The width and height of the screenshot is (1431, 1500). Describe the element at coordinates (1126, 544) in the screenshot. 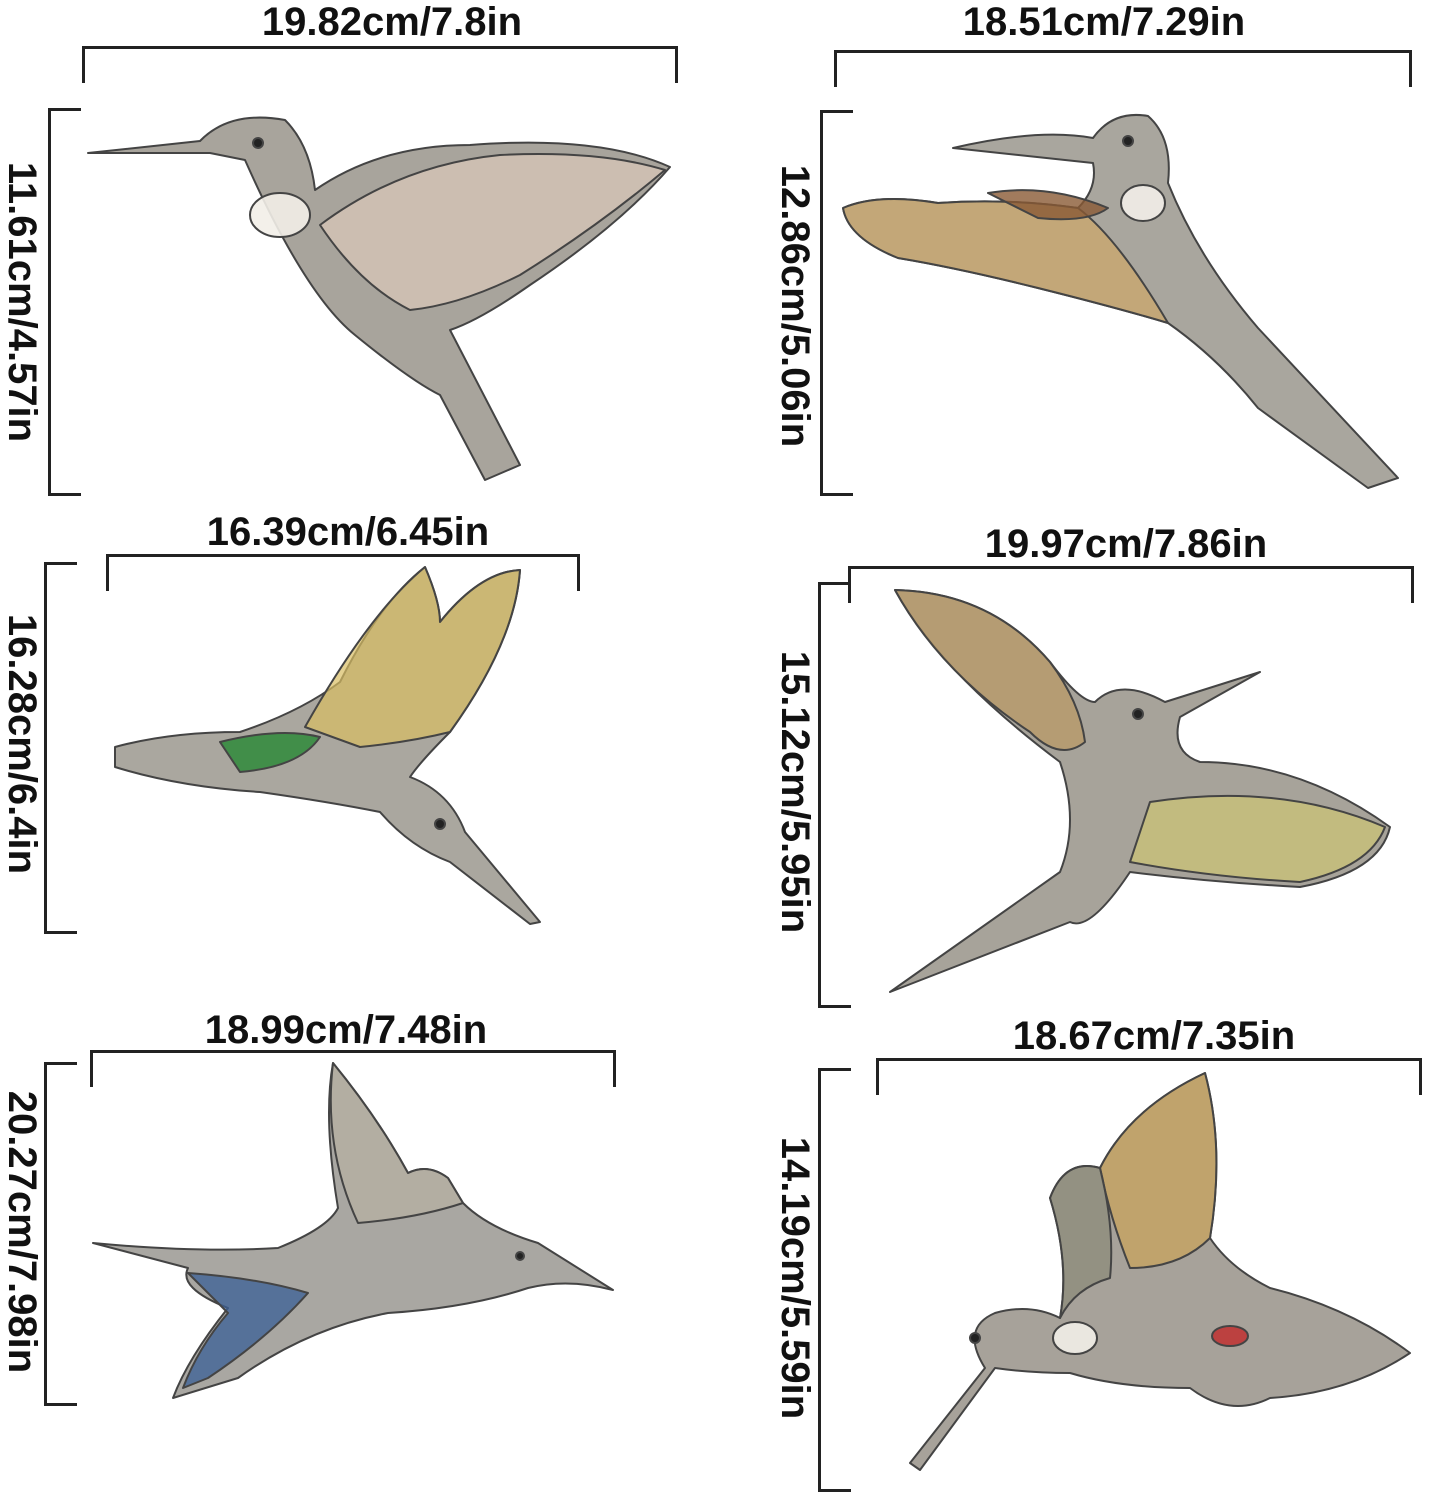

I see `width-label: 19.97cm/7.86in` at that location.